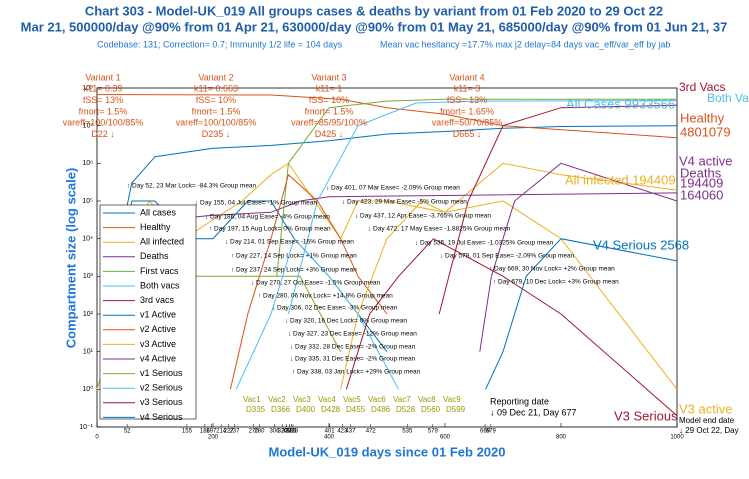 The width and height of the screenshot is (749, 479). I want to click on x-tick-label: 200, so click(213, 438).